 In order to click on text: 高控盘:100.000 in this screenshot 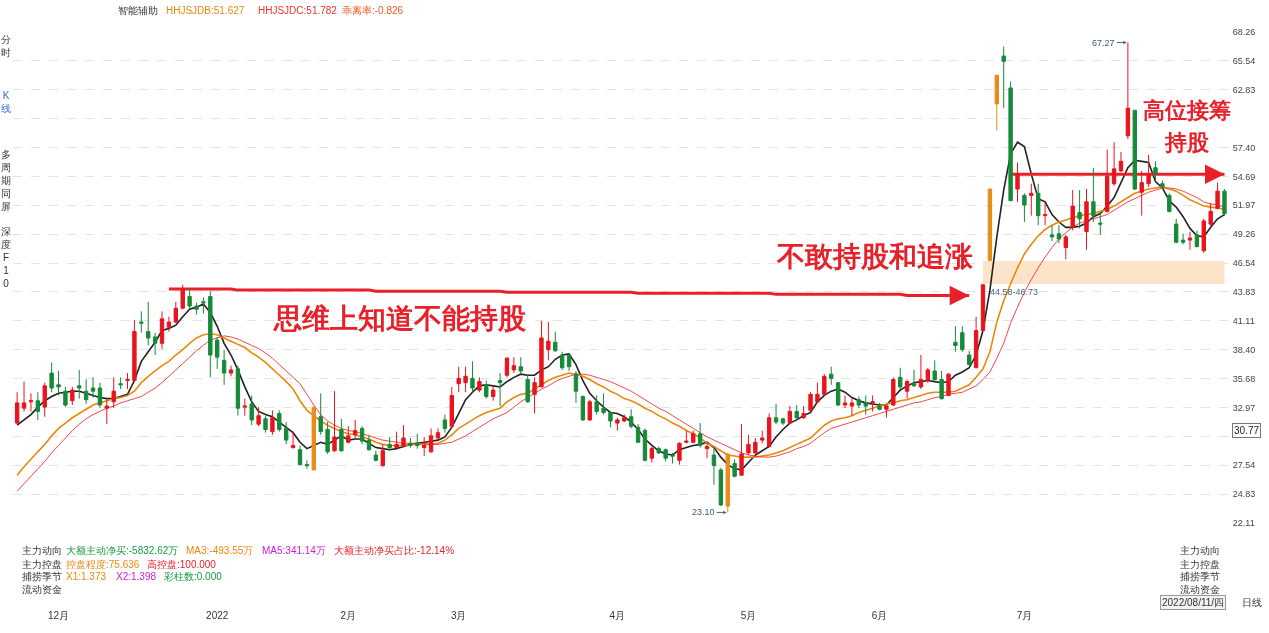, I will do `click(182, 564)`.